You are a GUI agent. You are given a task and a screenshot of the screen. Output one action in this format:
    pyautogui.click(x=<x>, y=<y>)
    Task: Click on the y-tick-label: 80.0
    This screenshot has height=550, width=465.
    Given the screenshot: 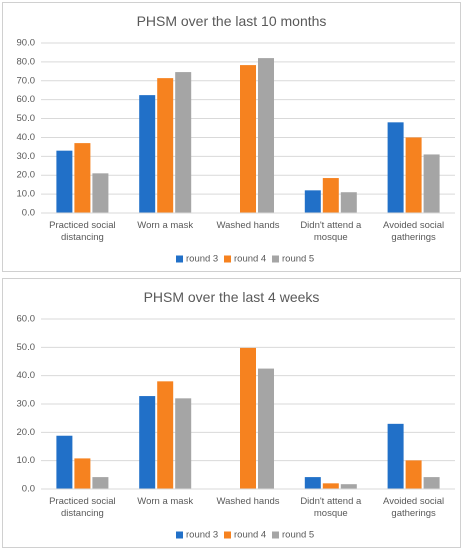 What is the action you would take?
    pyautogui.click(x=26, y=61)
    